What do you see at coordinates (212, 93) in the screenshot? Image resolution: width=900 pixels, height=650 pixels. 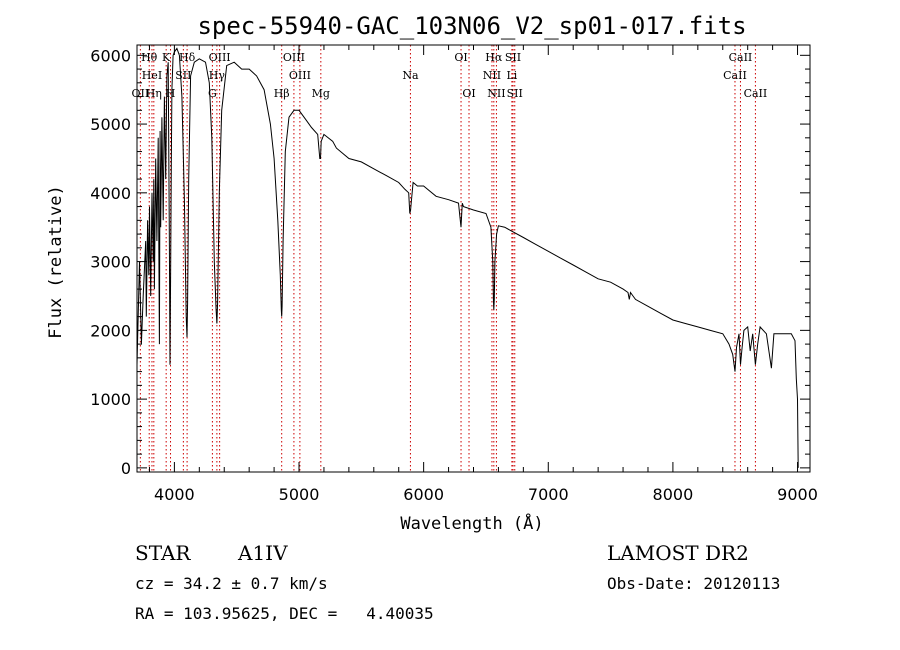 I see `spectral-line-label: G` at bounding box center [212, 93].